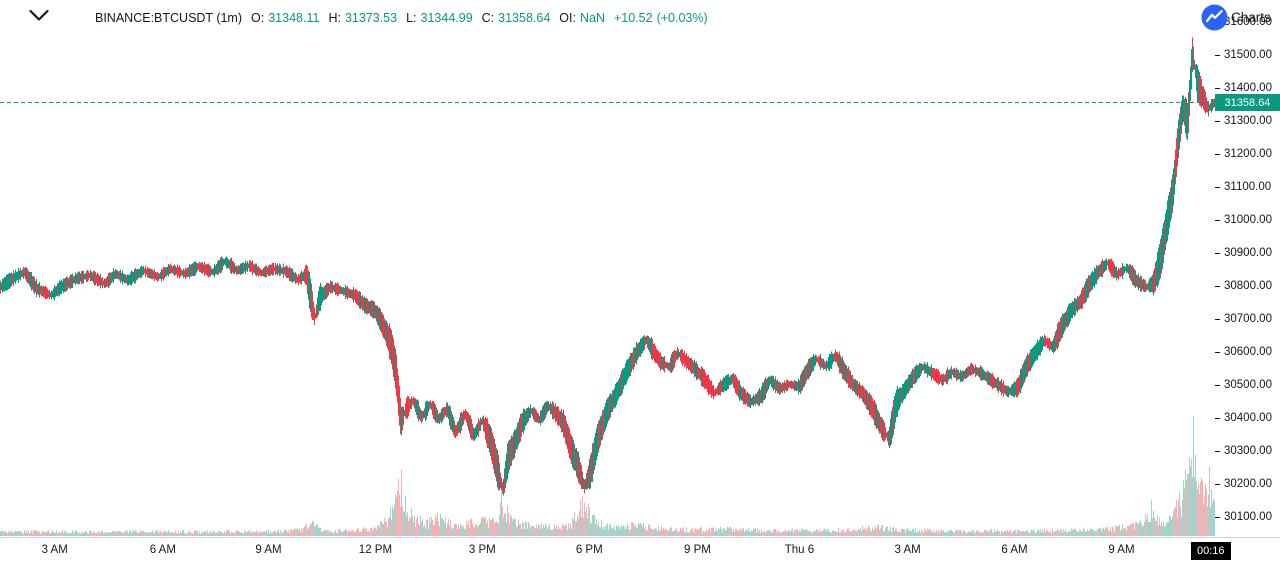 The width and height of the screenshot is (1280, 569). I want to click on close-label: C:, so click(488, 18).